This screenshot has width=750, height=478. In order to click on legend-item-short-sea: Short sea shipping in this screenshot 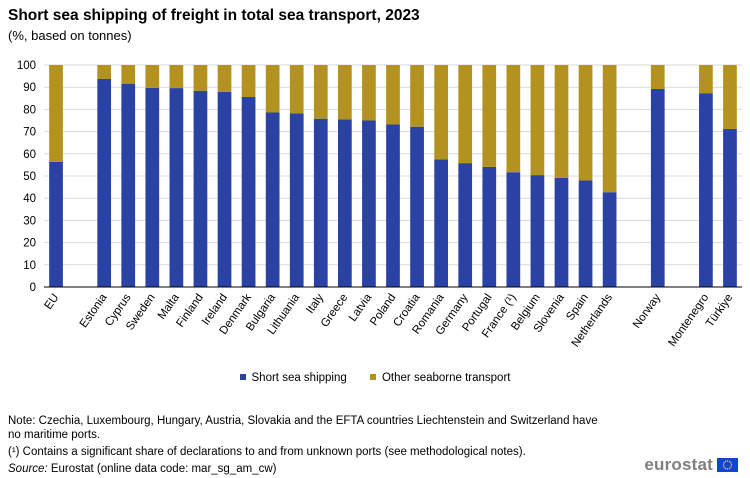, I will do `click(293, 378)`.